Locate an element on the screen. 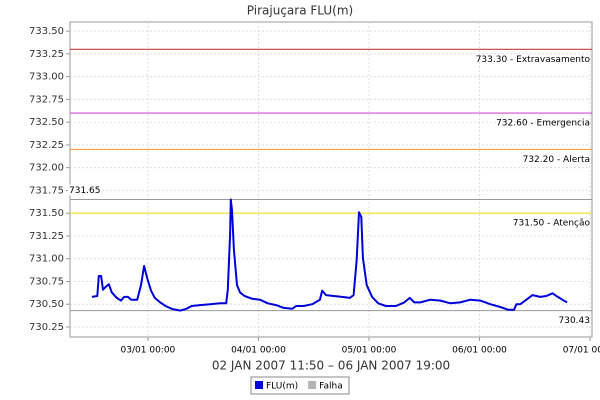 The image size is (600, 400). chart-title: Pirajuçara FLU(m) is located at coordinates (300, 11).